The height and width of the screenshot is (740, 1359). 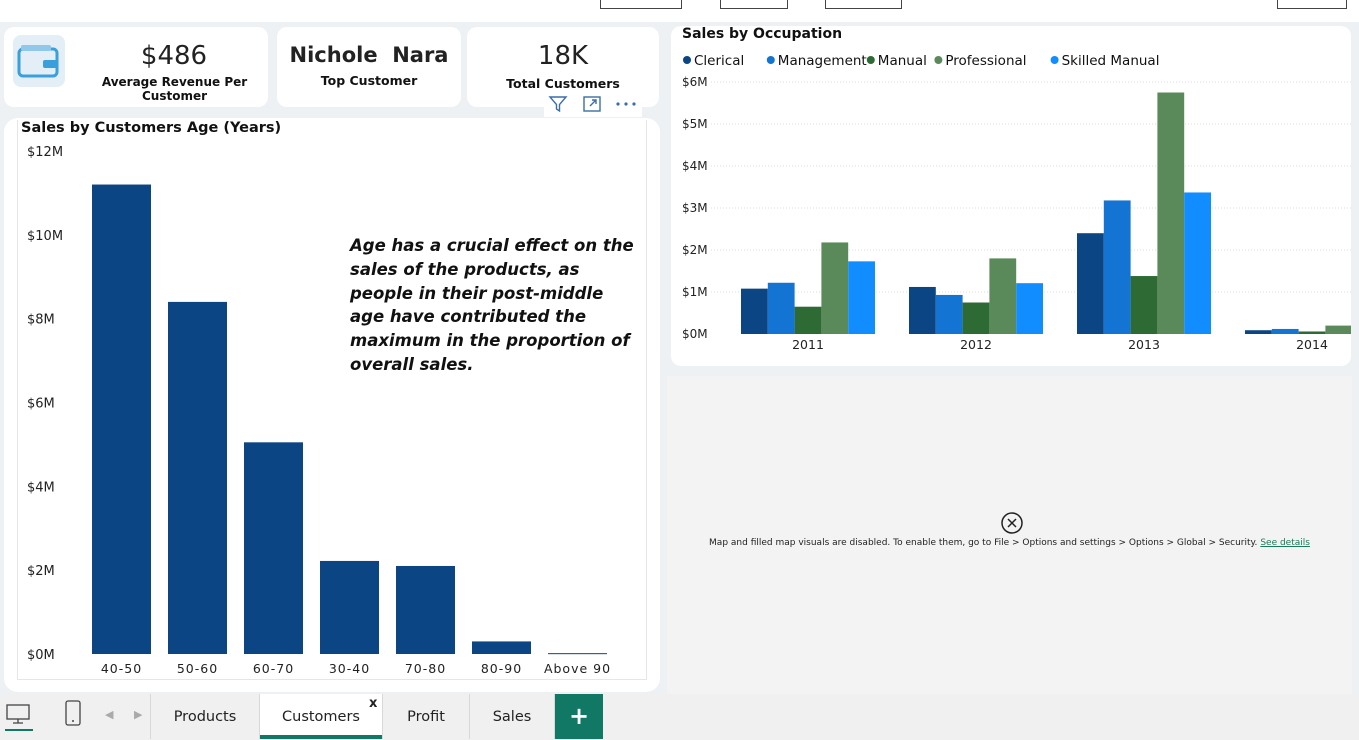 What do you see at coordinates (349, 668) in the screenshot?
I see `x-tick-label: 30-40` at bounding box center [349, 668].